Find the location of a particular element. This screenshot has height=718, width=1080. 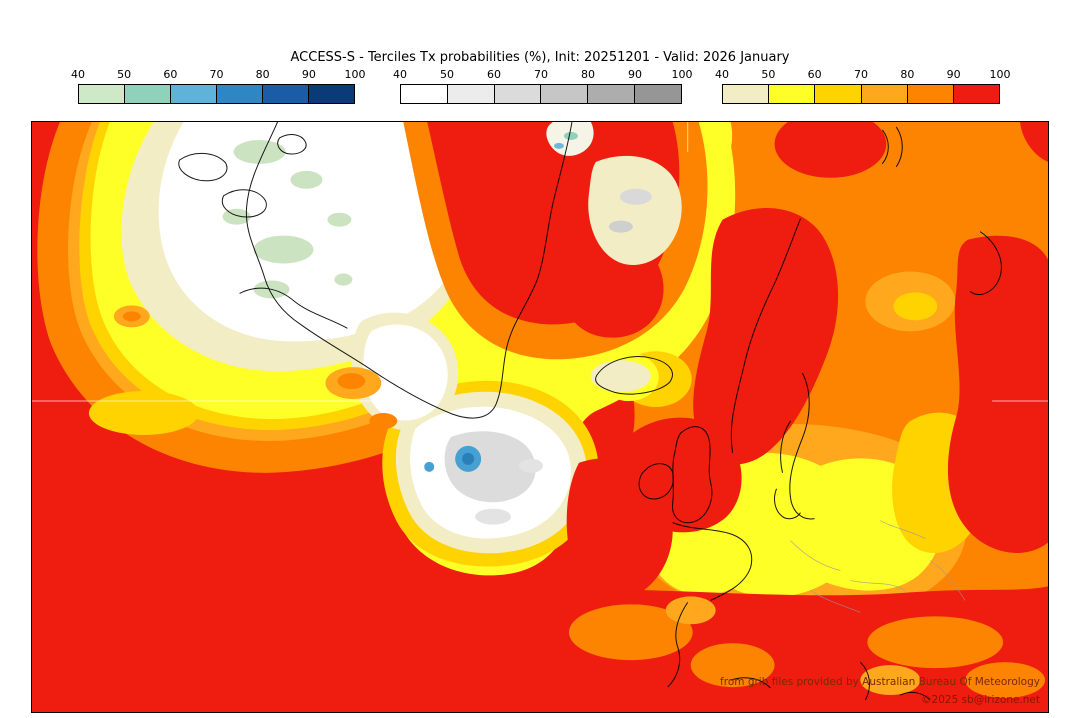

colorbar-near-normal: 40 50 60 70 80 90 100 is located at coordinates (543, 86).